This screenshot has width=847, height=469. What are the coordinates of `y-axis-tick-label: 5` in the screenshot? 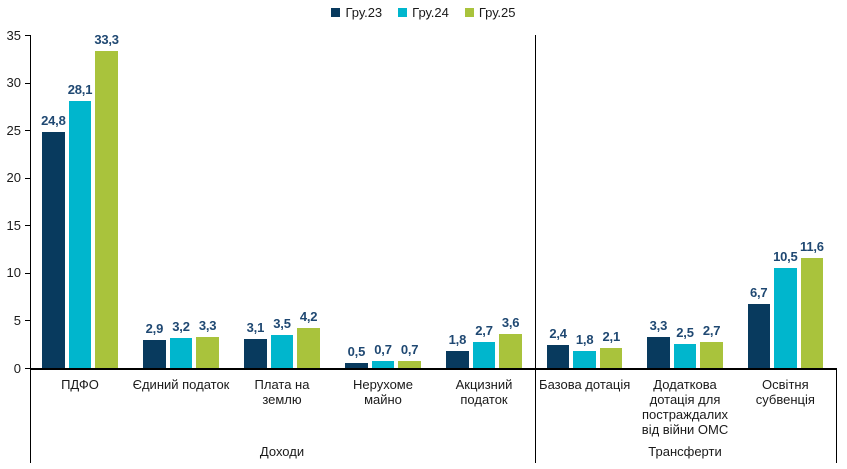 It's located at (17, 320).